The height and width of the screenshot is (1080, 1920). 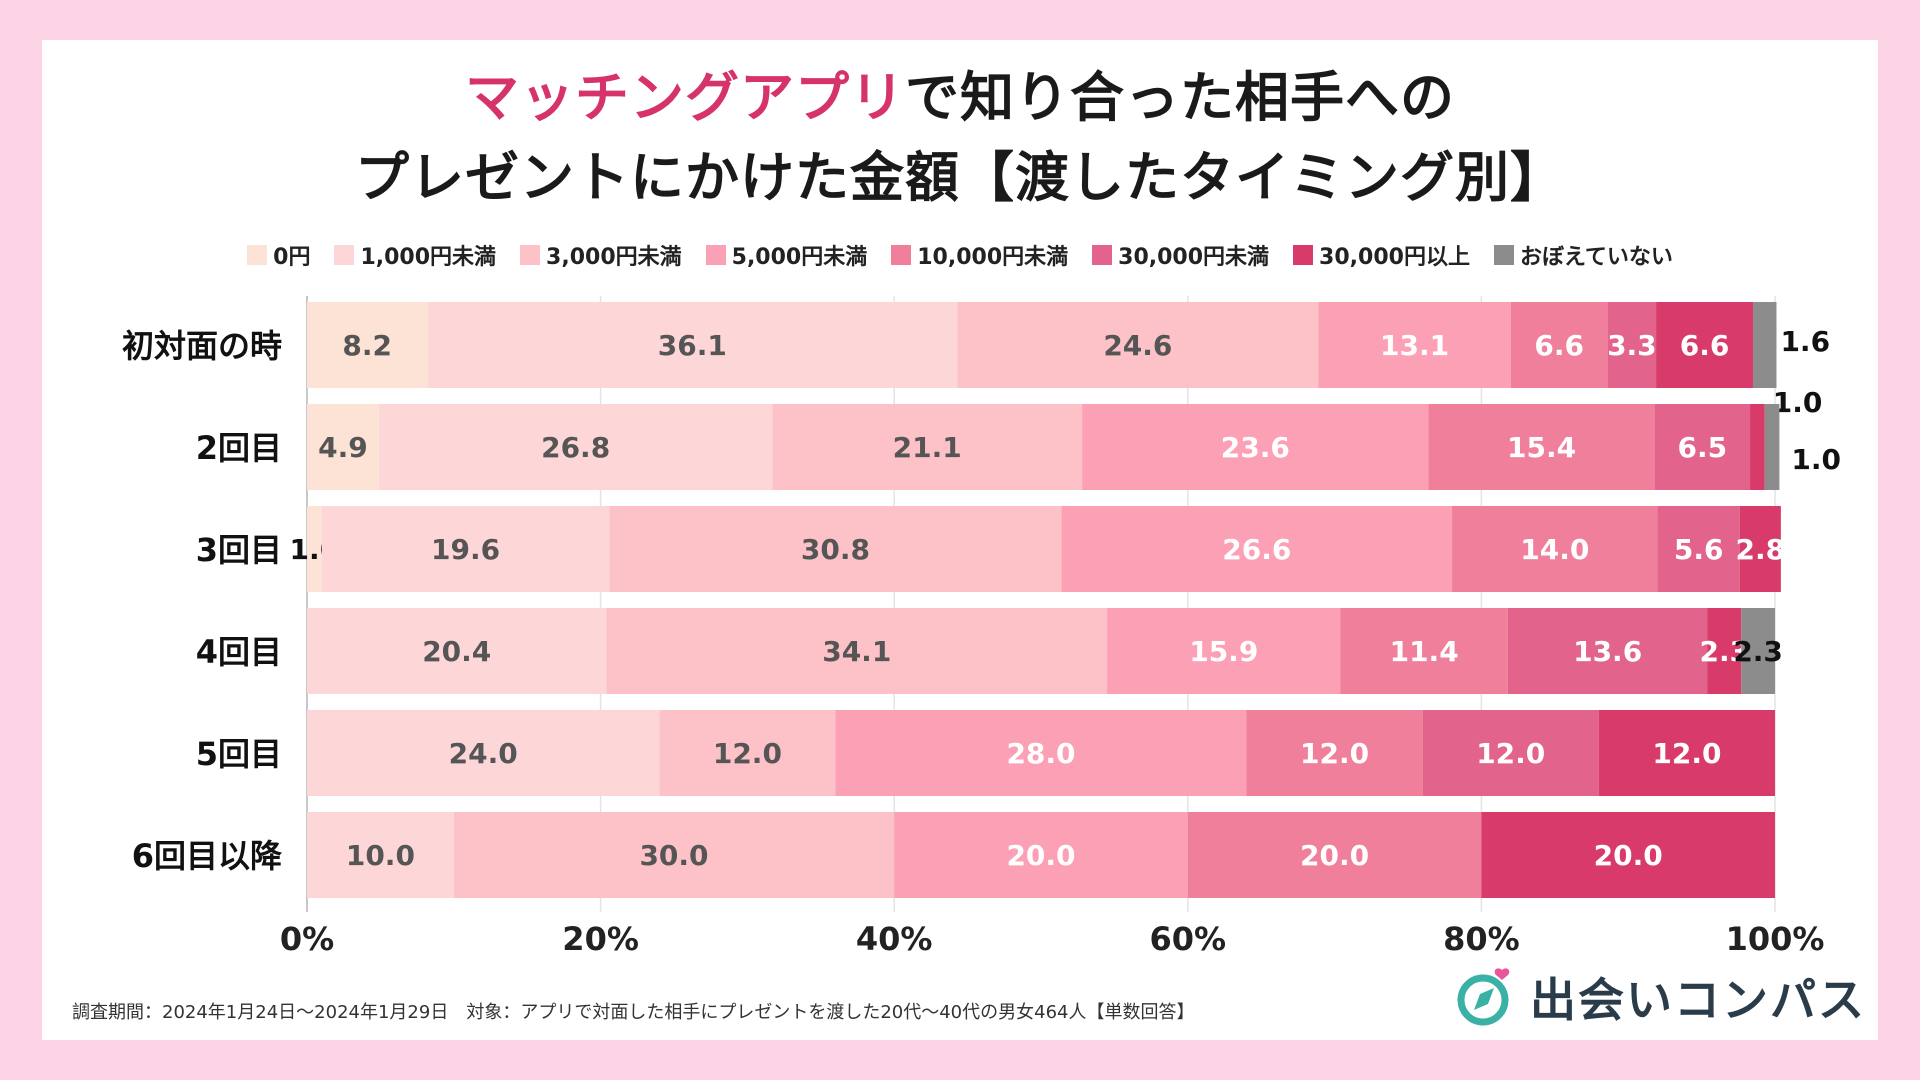 What do you see at coordinates (835, 549) in the screenshot?
I see `data-label: 30.8` at bounding box center [835, 549].